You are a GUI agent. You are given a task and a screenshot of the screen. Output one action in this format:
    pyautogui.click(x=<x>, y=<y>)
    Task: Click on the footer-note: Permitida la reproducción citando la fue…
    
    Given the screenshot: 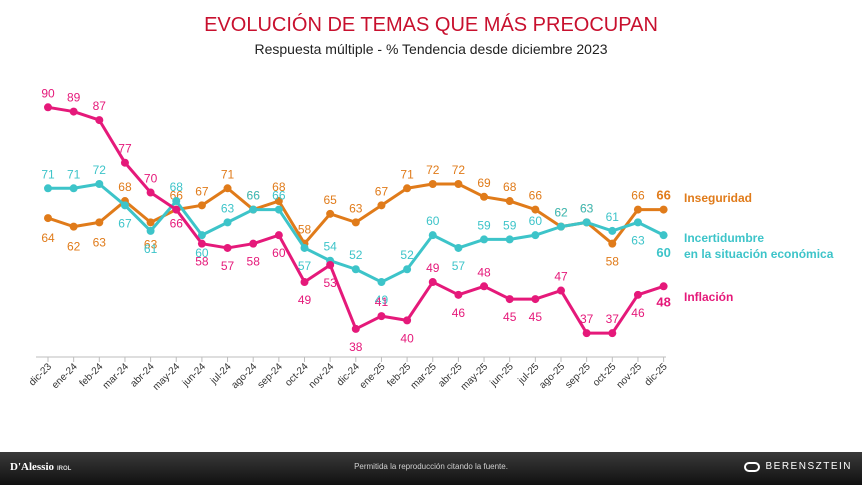 What is the action you would take?
    pyautogui.click(x=431, y=466)
    